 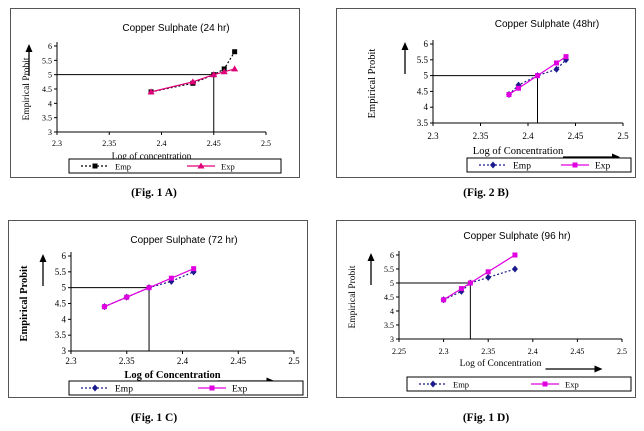 What do you see at coordinates (514, 269) in the screenshot?
I see `data-point-emp` at bounding box center [514, 269].